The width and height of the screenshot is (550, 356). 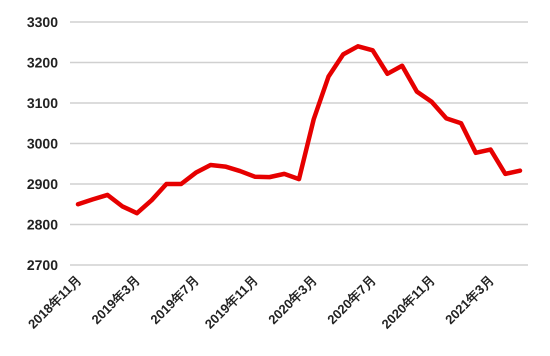 What do you see at coordinates (42, 103) in the screenshot?
I see `y-tick-label: 3100` at bounding box center [42, 103].